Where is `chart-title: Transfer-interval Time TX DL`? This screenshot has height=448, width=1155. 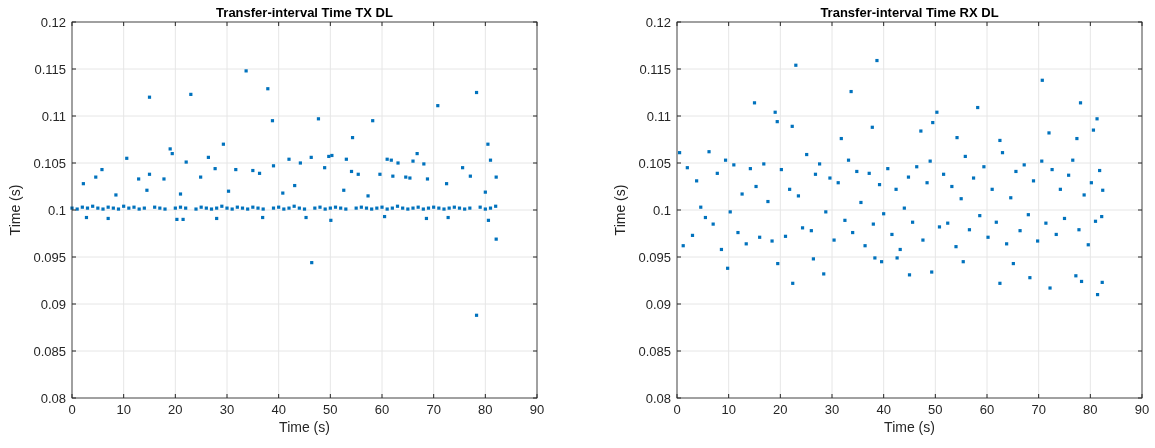 chart-title: Transfer-interval Time TX DL is located at coordinates (304, 12).